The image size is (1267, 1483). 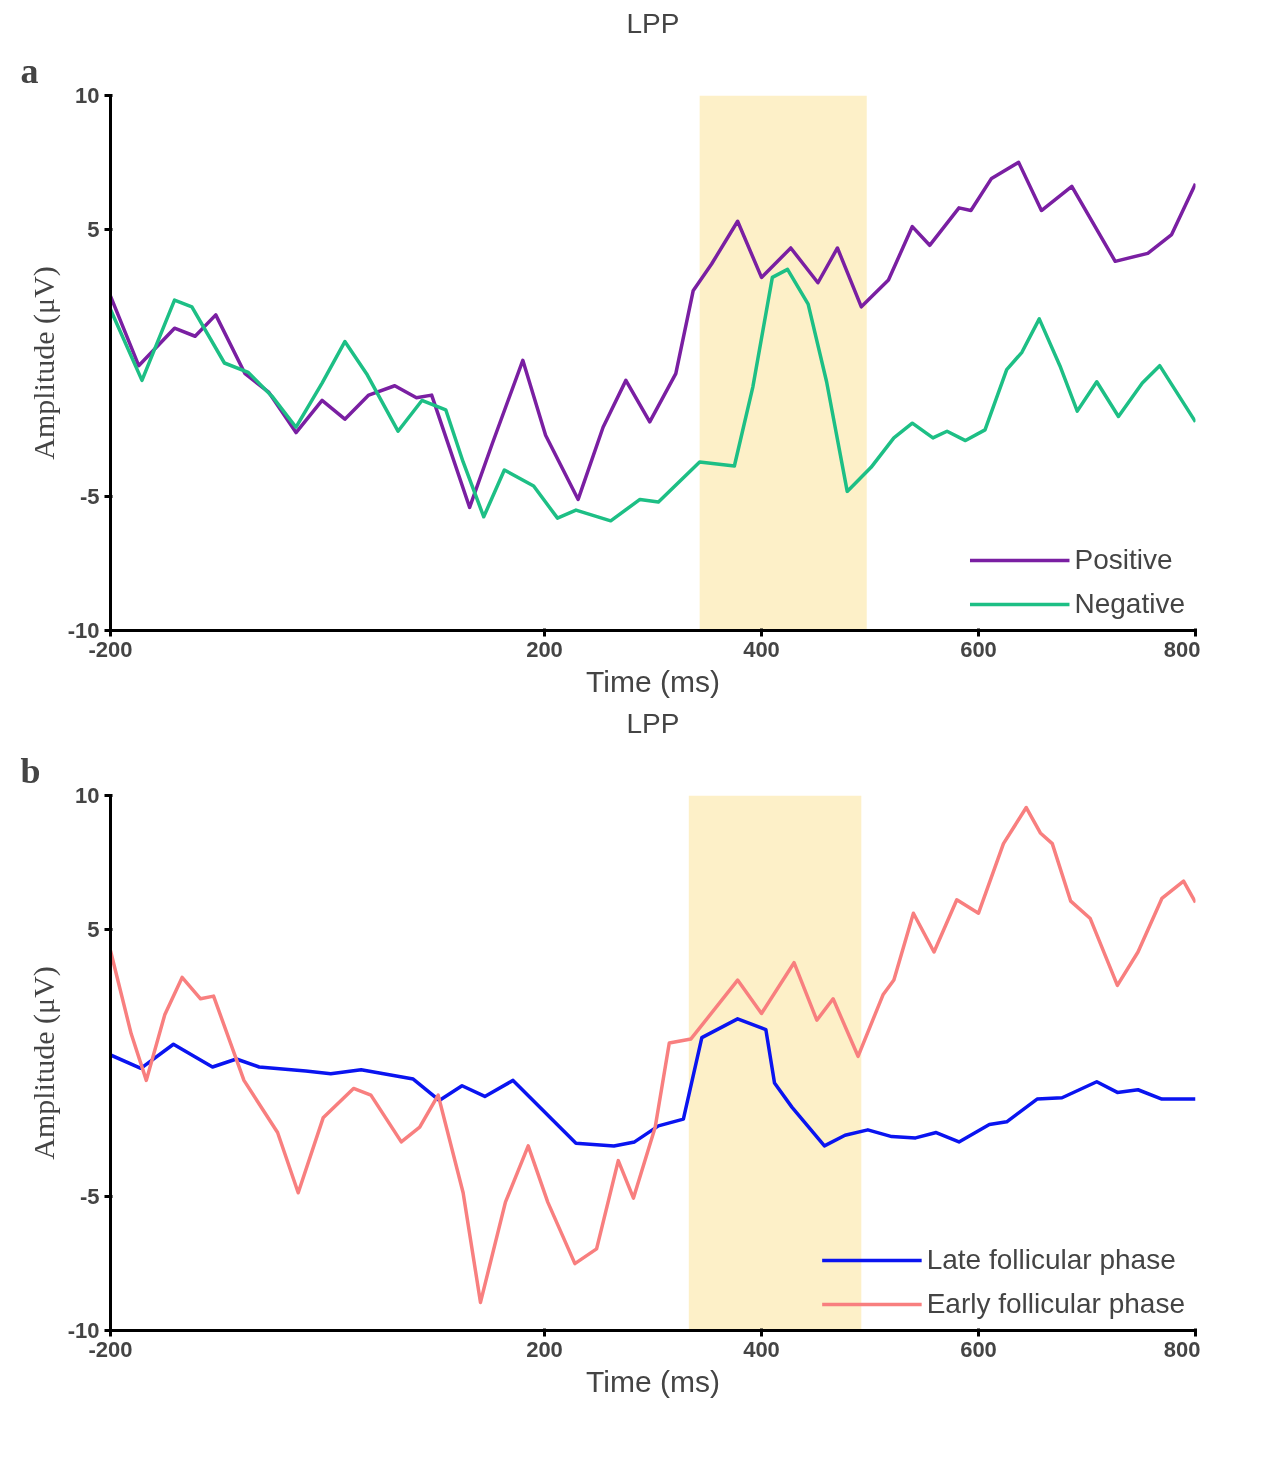 I want to click on legend-label: Late follicular phase, so click(x=1051, y=1260).